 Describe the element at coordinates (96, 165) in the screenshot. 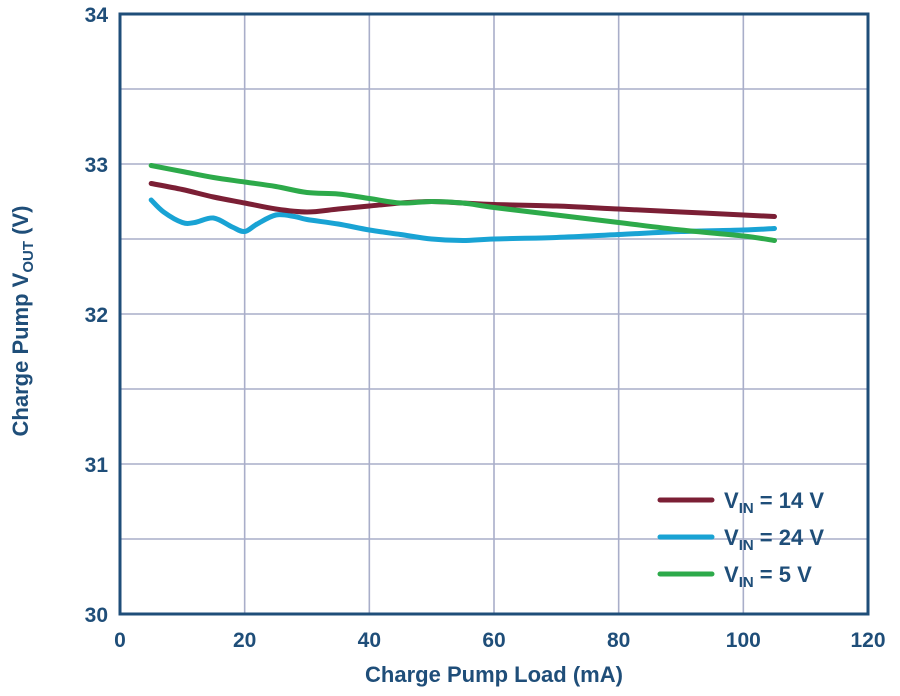

I see `y-tick-label: 33` at that location.